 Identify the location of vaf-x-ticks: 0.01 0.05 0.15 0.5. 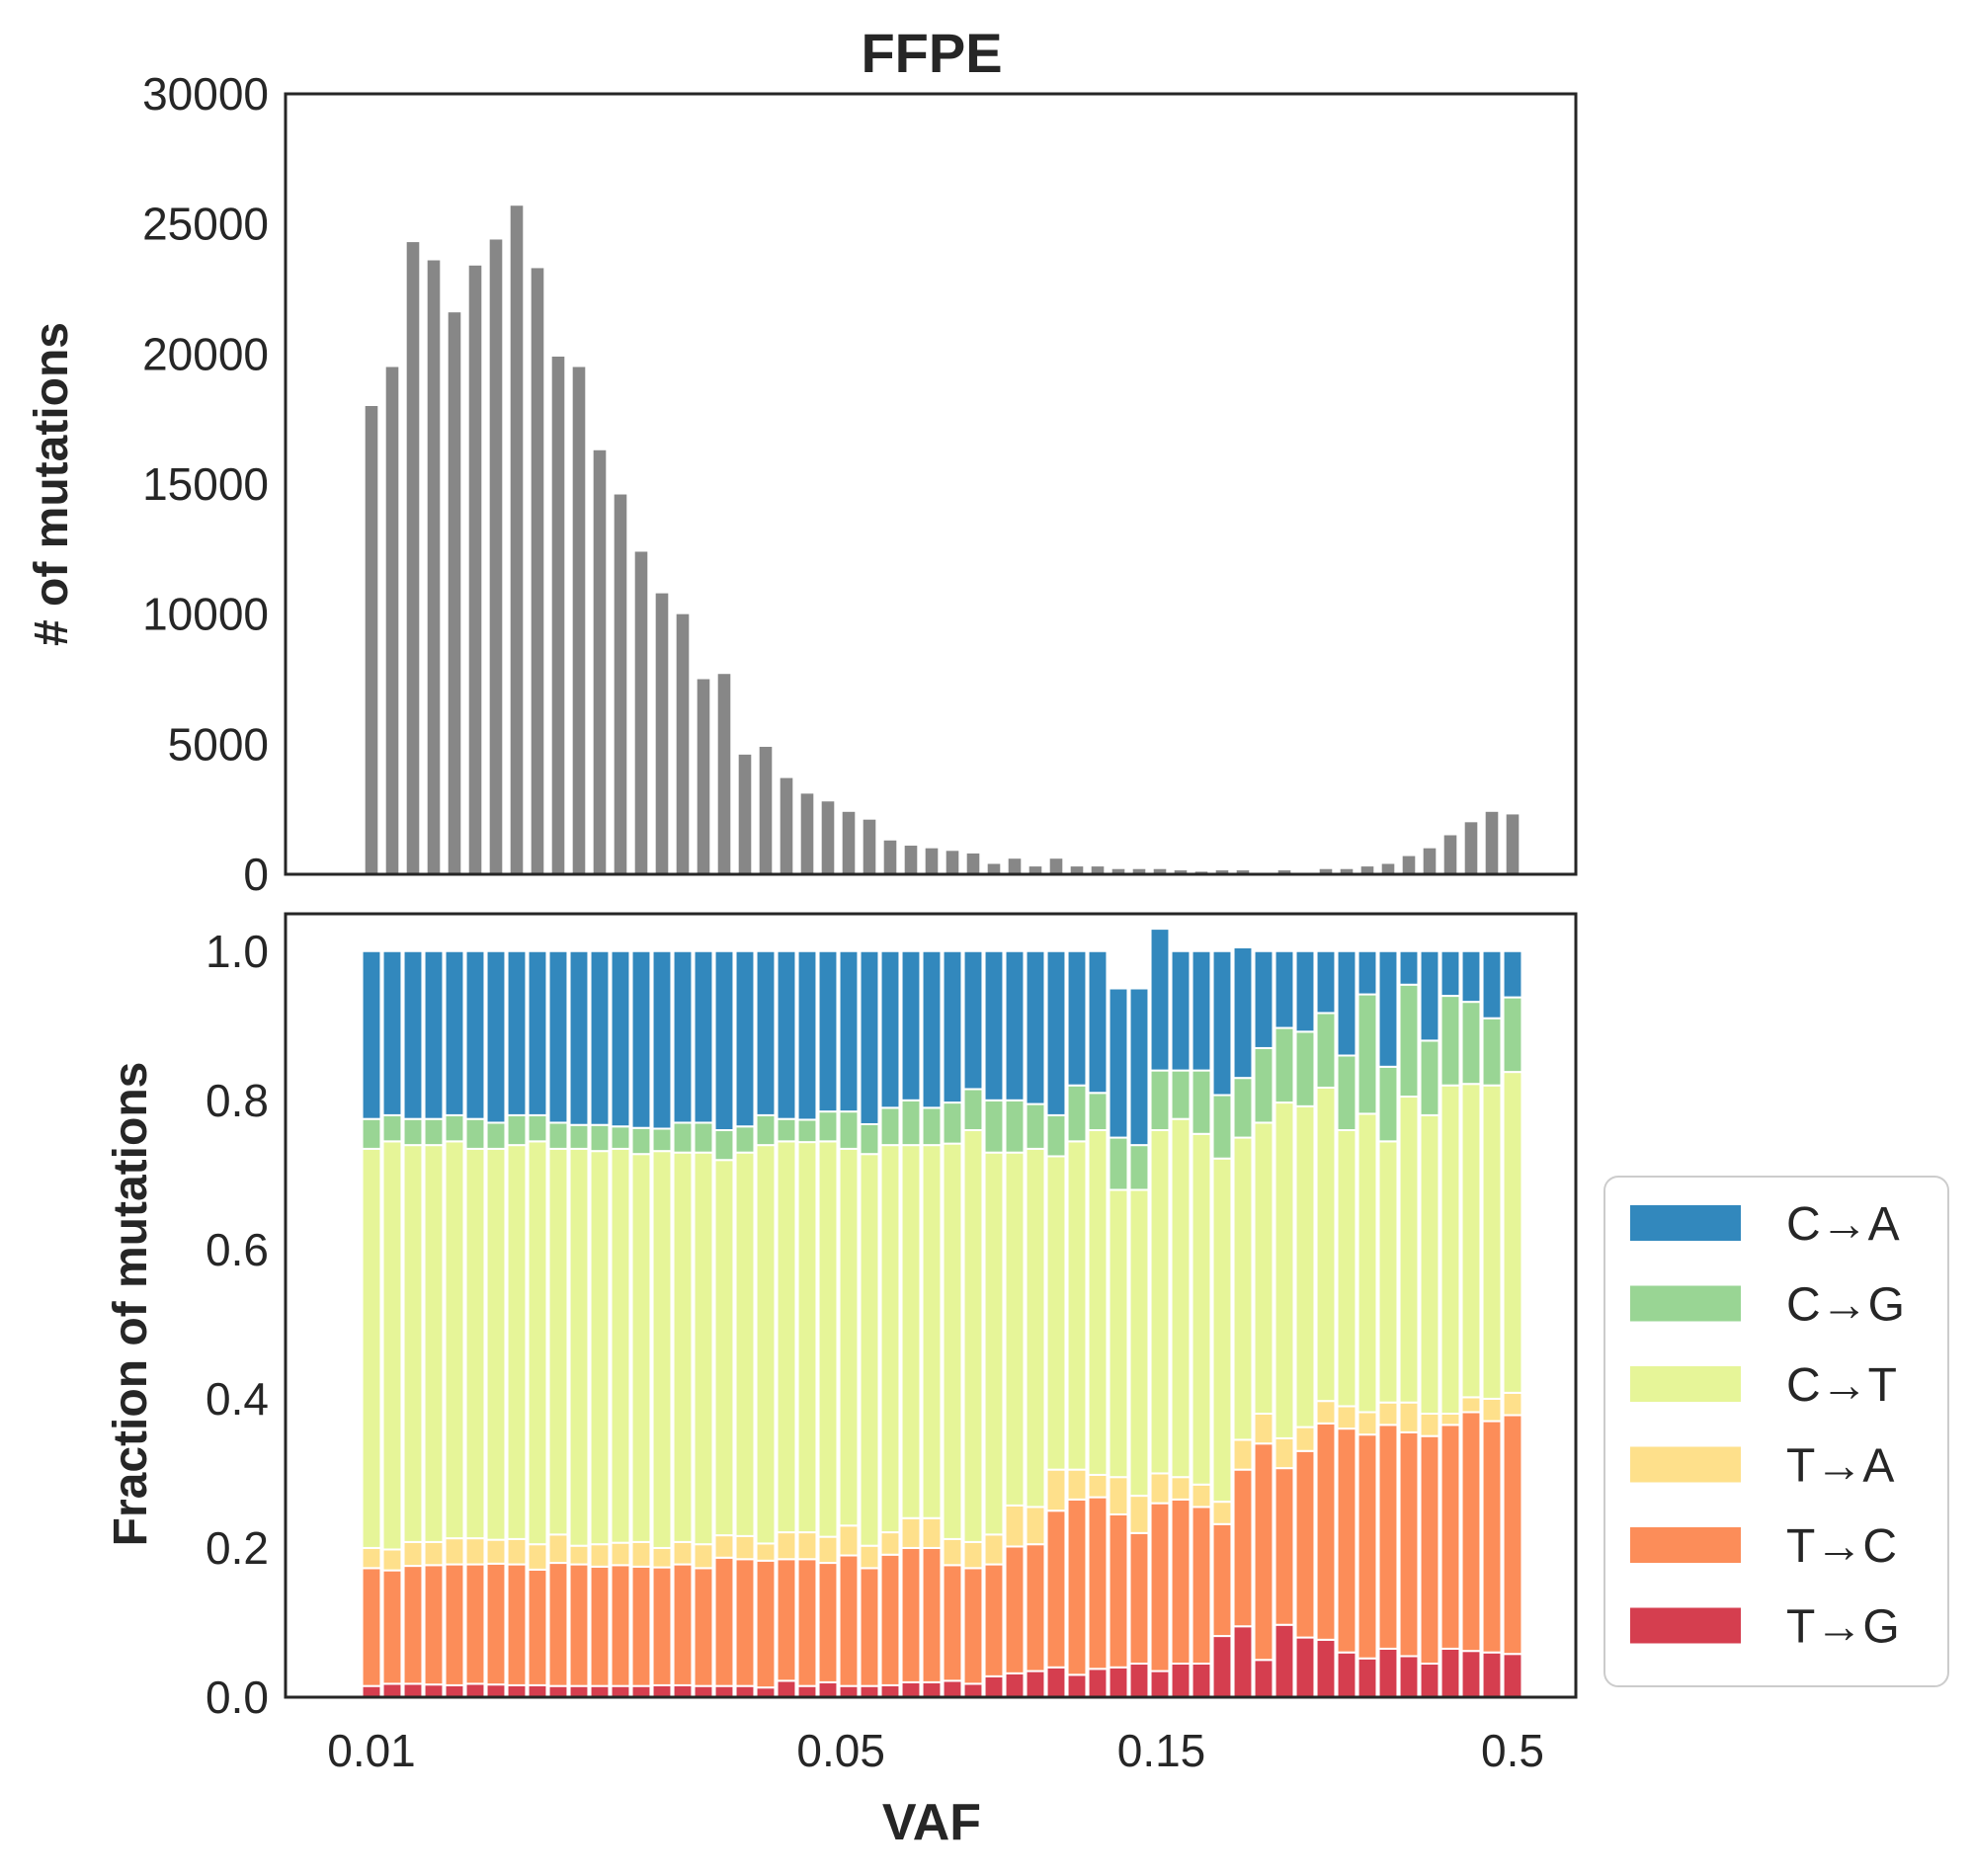
(935, 1750).